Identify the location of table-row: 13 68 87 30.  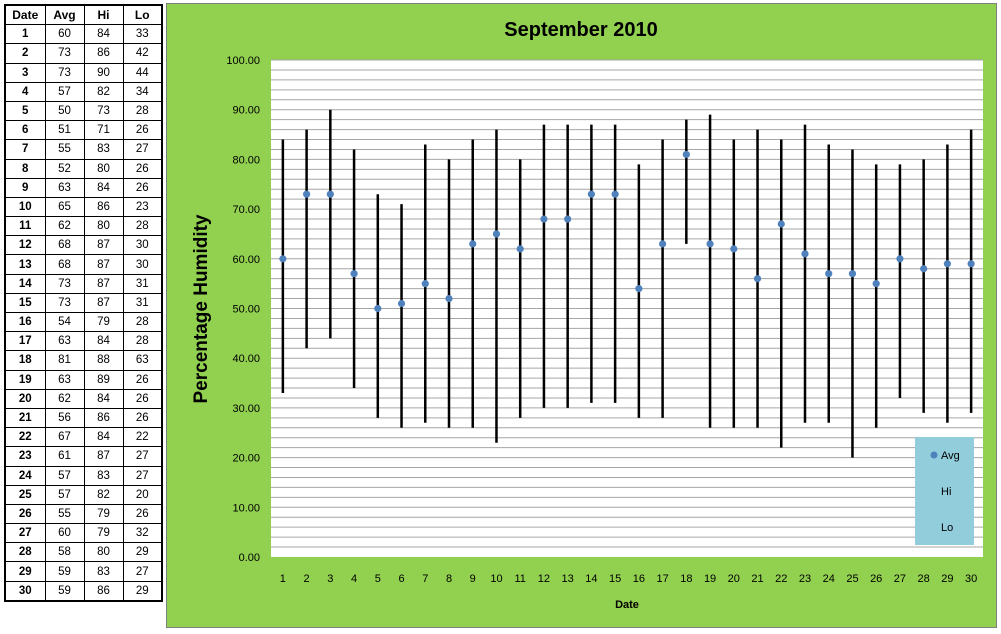
(83, 264).